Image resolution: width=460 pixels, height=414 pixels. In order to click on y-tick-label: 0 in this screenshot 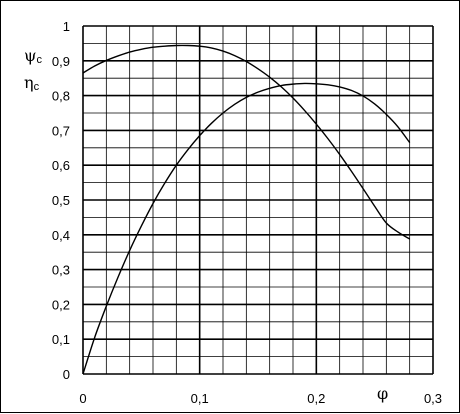, I will do `click(66, 374)`.